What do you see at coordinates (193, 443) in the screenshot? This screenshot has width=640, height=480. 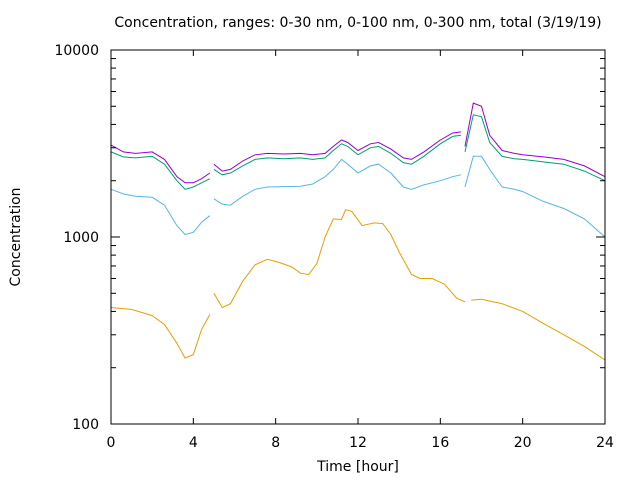 I see `x-tick-label: 4` at bounding box center [193, 443].